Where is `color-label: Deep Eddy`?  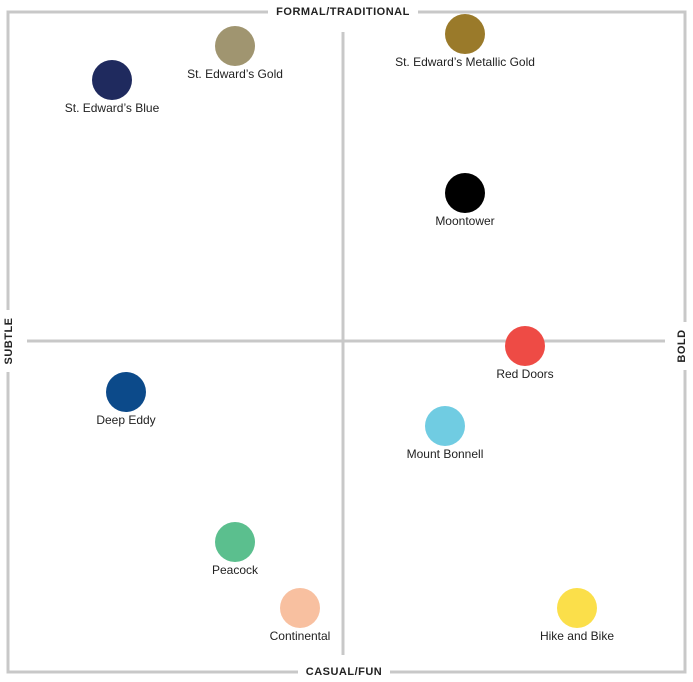
color-label: Deep Eddy is located at coordinates (125, 420).